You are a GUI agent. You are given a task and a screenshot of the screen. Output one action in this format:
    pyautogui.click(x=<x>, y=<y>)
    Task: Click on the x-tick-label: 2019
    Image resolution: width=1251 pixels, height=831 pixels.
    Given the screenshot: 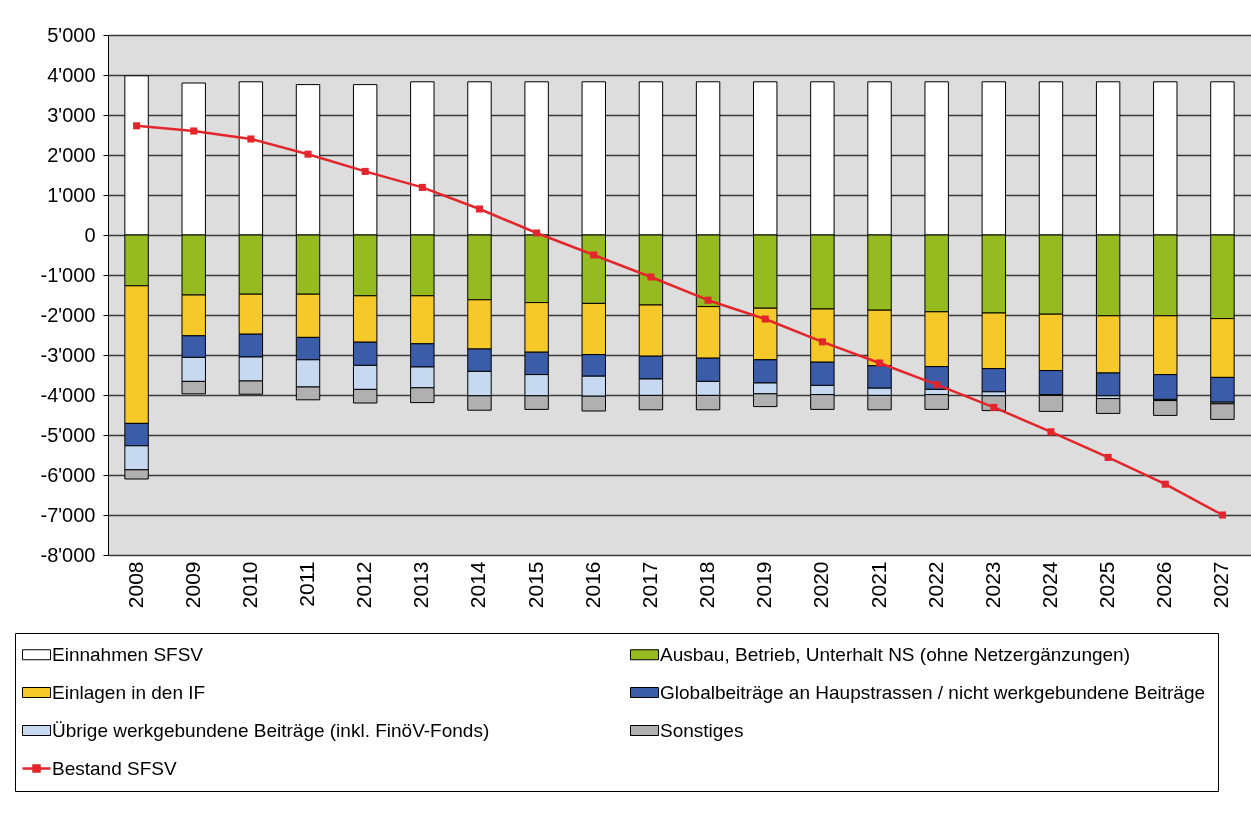 What is the action you would take?
    pyautogui.click(x=764, y=585)
    